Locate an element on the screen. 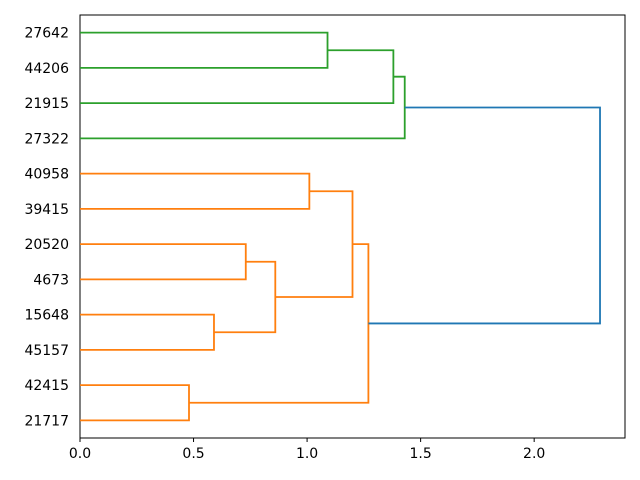 Image resolution: width=640 pixels, height=480 pixels. x-tick-label: 0.0 is located at coordinates (80, 454).